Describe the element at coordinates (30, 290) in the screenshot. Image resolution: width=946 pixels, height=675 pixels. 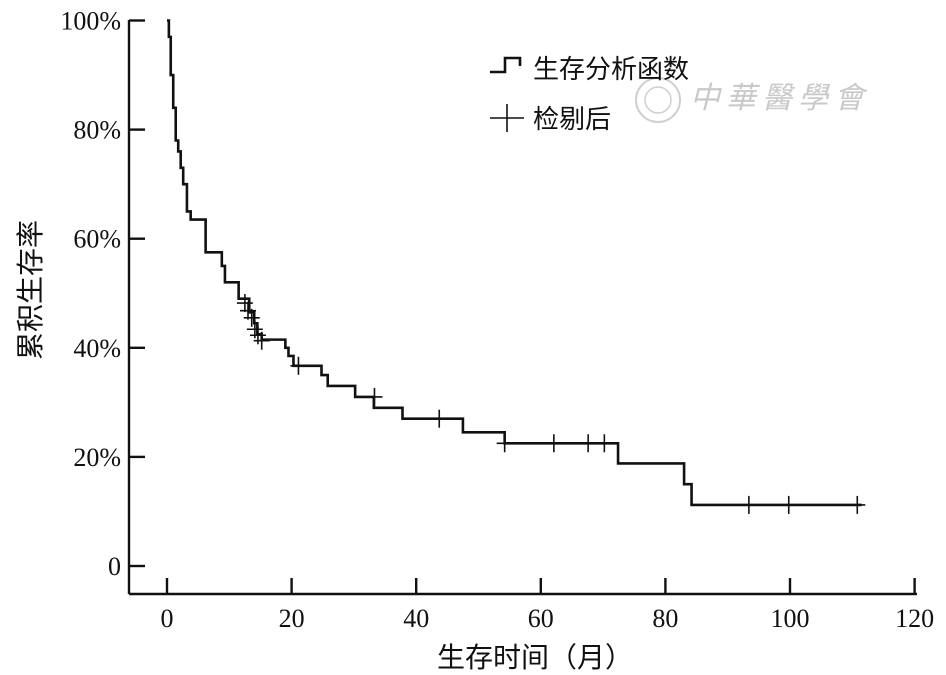
I see `y-axis-title: 累积生存率` at that location.